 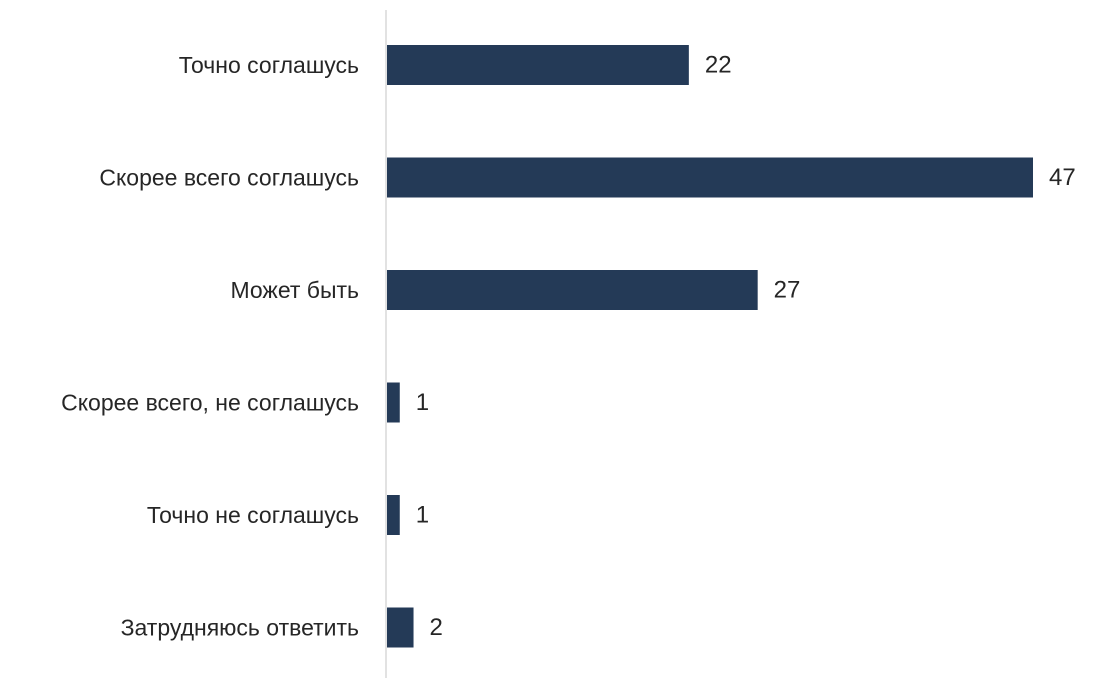 I want to click on value-label: 2, so click(x=436, y=627).